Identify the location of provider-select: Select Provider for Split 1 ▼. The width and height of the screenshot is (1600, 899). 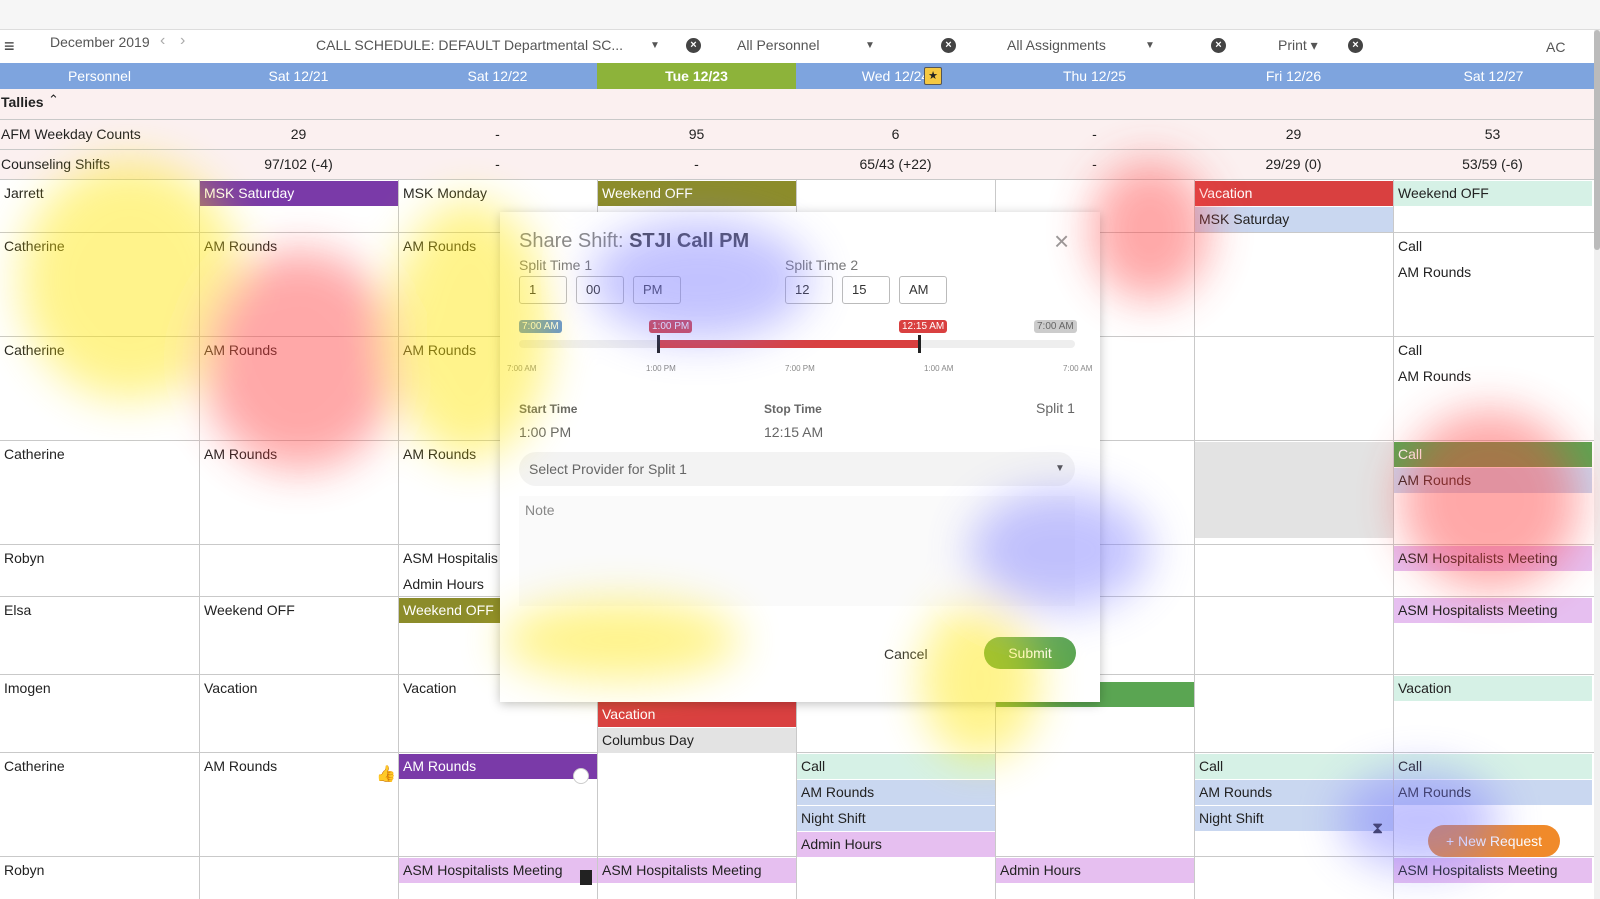
(797, 469).